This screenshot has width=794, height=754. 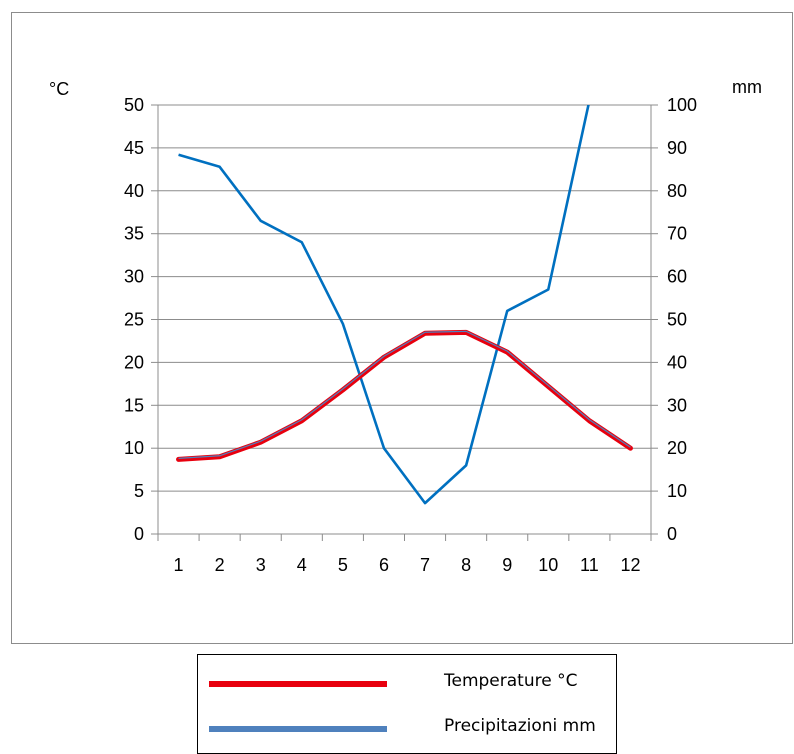 I want to click on left-tick-label: 40, so click(x=134, y=191).